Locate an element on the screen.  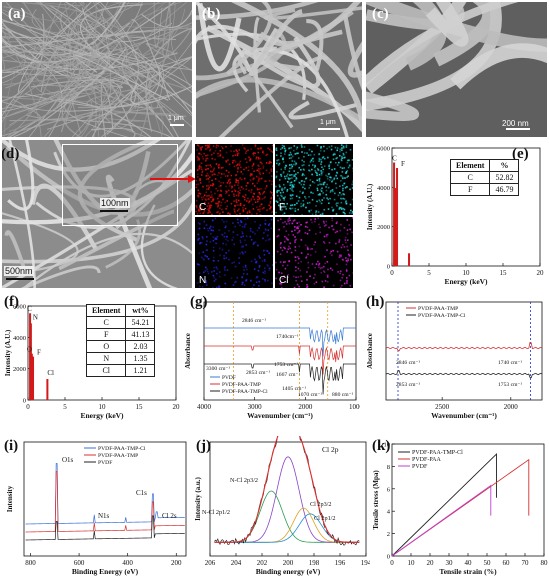
x-tick-label: 204 is located at coordinates (236, 563).